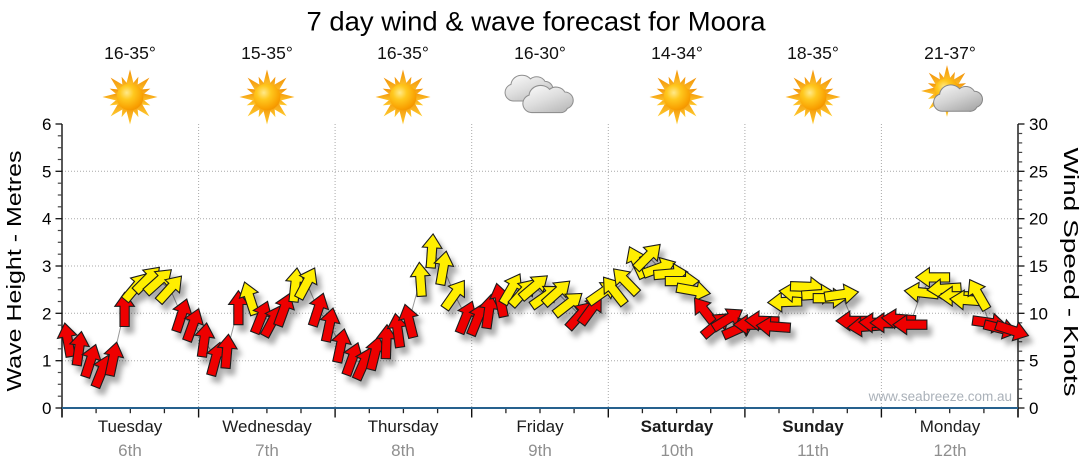 The width and height of the screenshot is (1080, 475). I want to click on svg-text: 8th, so click(403, 450).